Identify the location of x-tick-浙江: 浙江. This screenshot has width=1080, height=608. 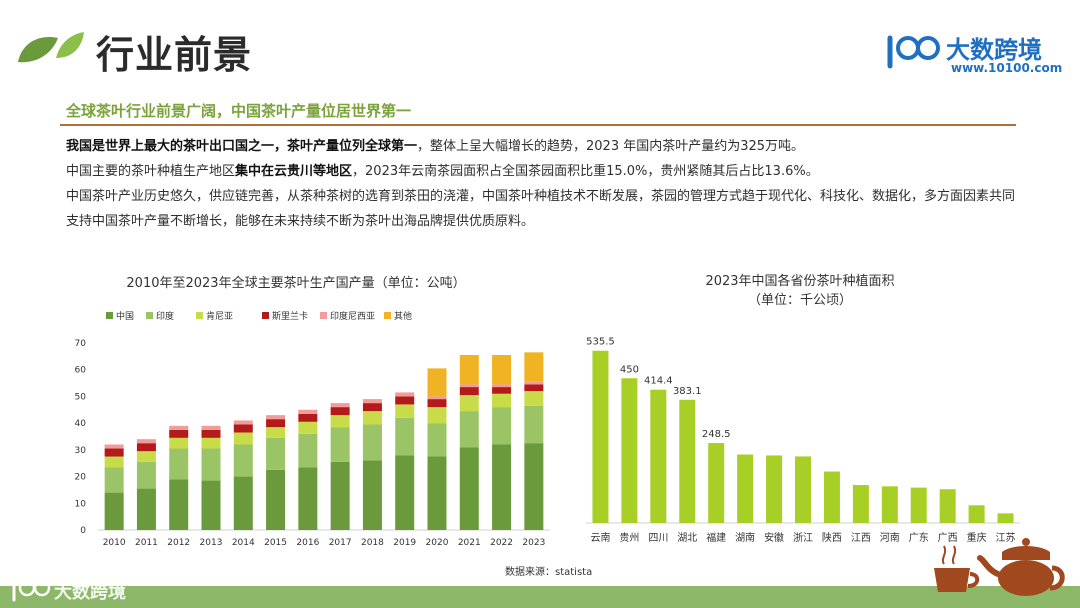
(803, 538).